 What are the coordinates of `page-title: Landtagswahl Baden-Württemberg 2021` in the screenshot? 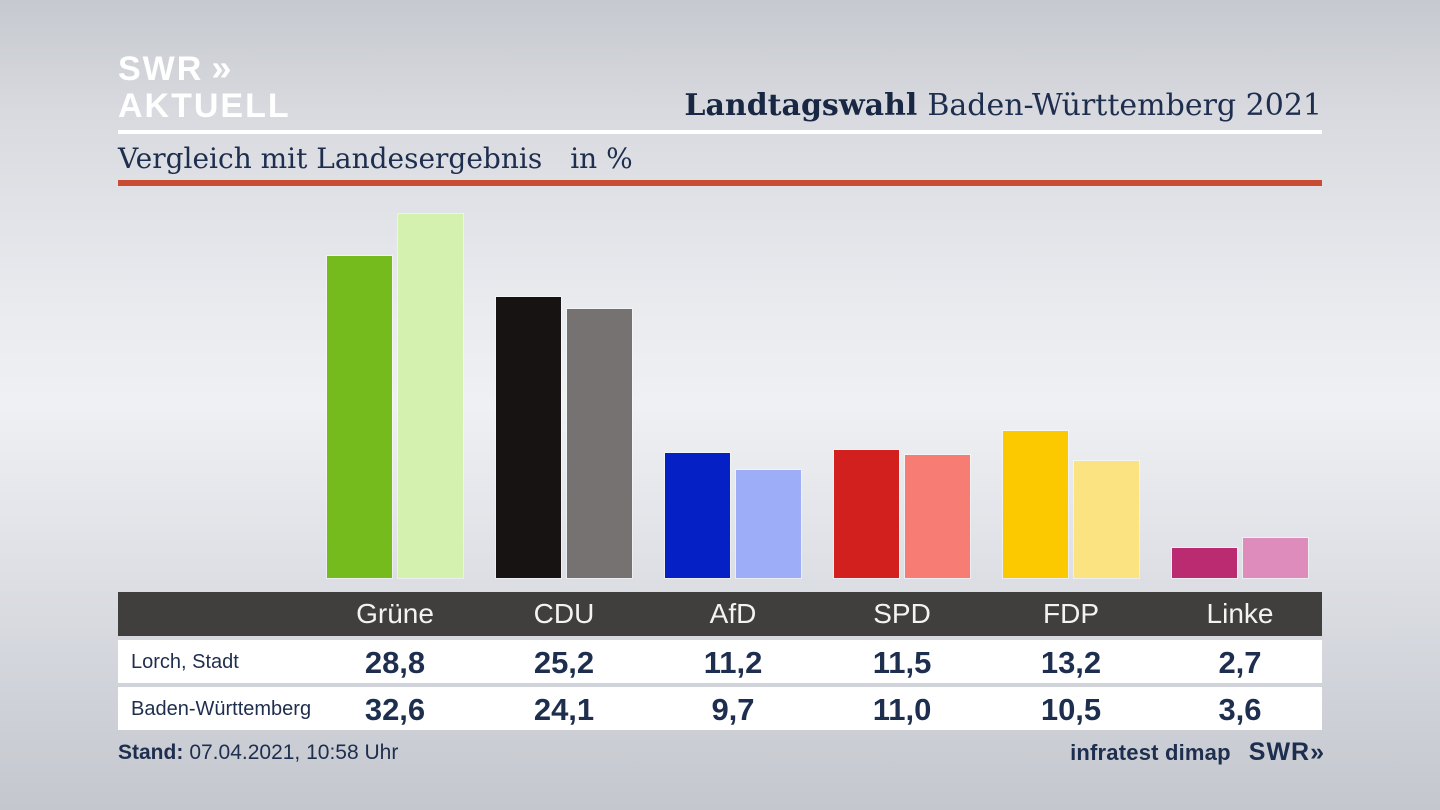 It's located at (1003, 105).